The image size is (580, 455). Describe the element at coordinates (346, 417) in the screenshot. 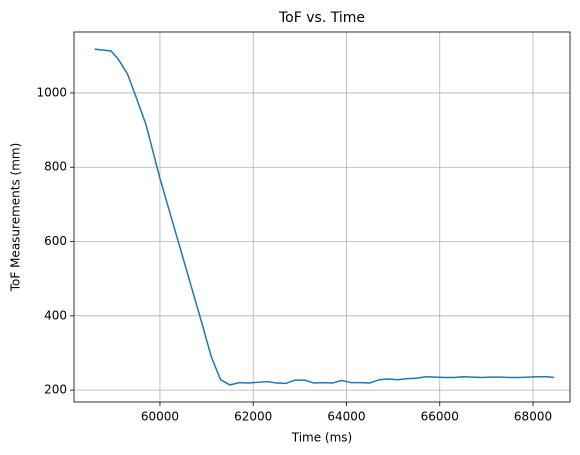

I see `x-tick-label: 64000` at that location.